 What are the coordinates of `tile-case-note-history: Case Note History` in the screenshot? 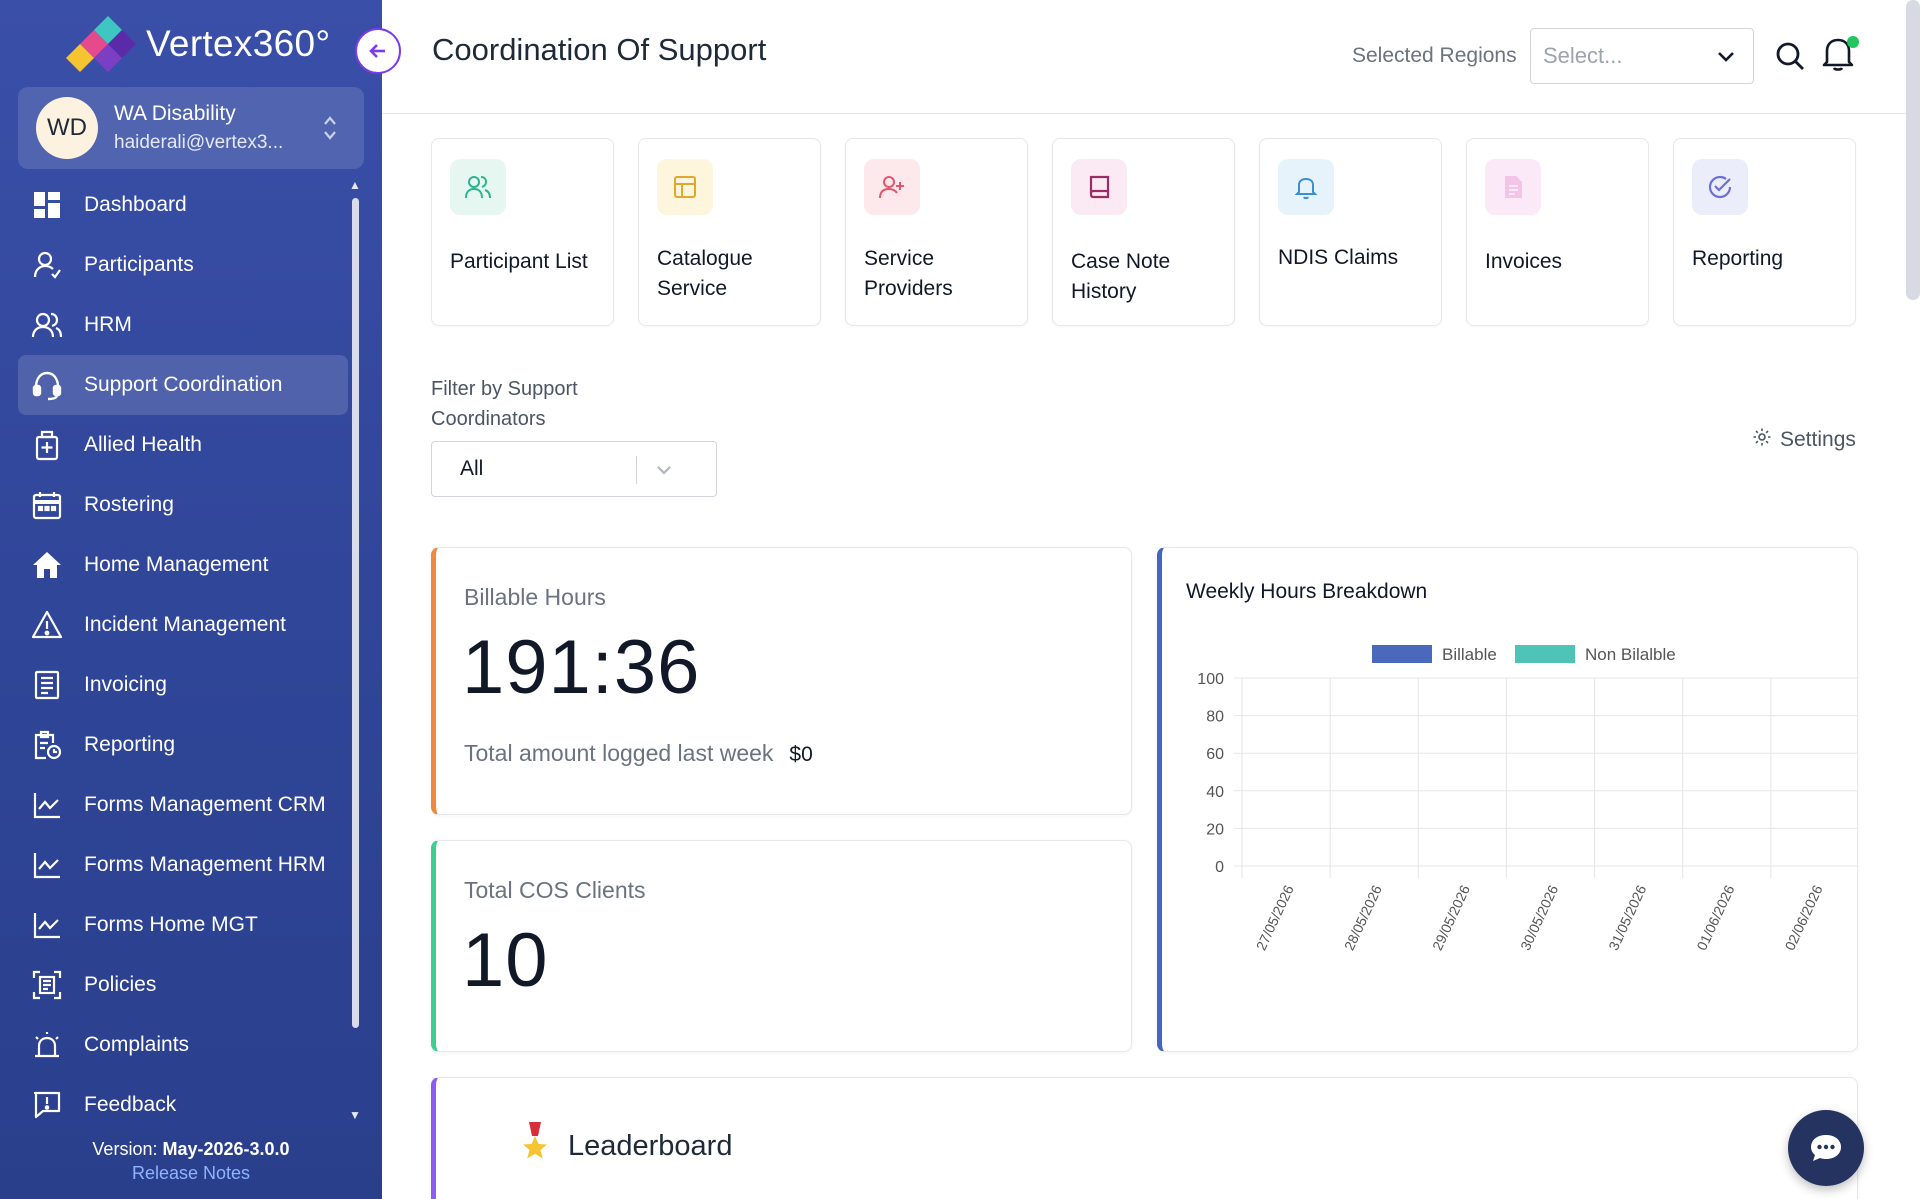 It's located at (1143, 232).